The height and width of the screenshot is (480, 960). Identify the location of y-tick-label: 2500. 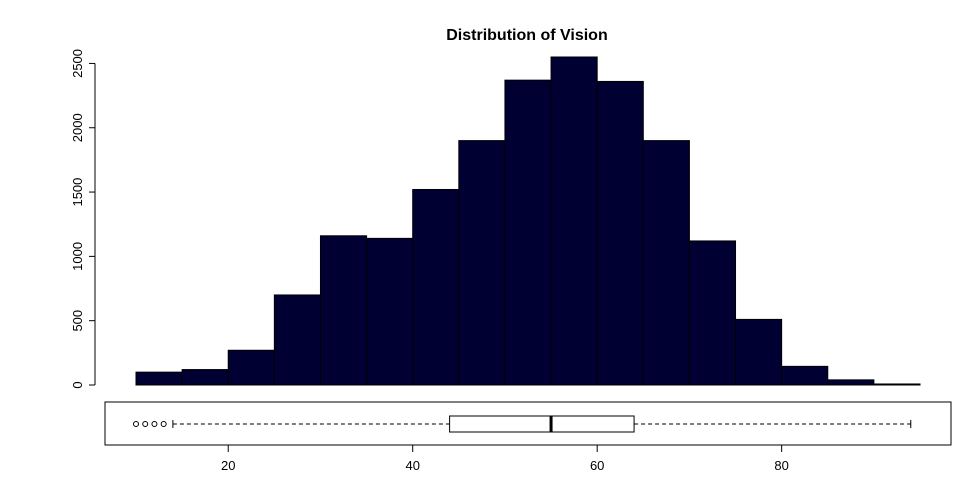
(77, 63).